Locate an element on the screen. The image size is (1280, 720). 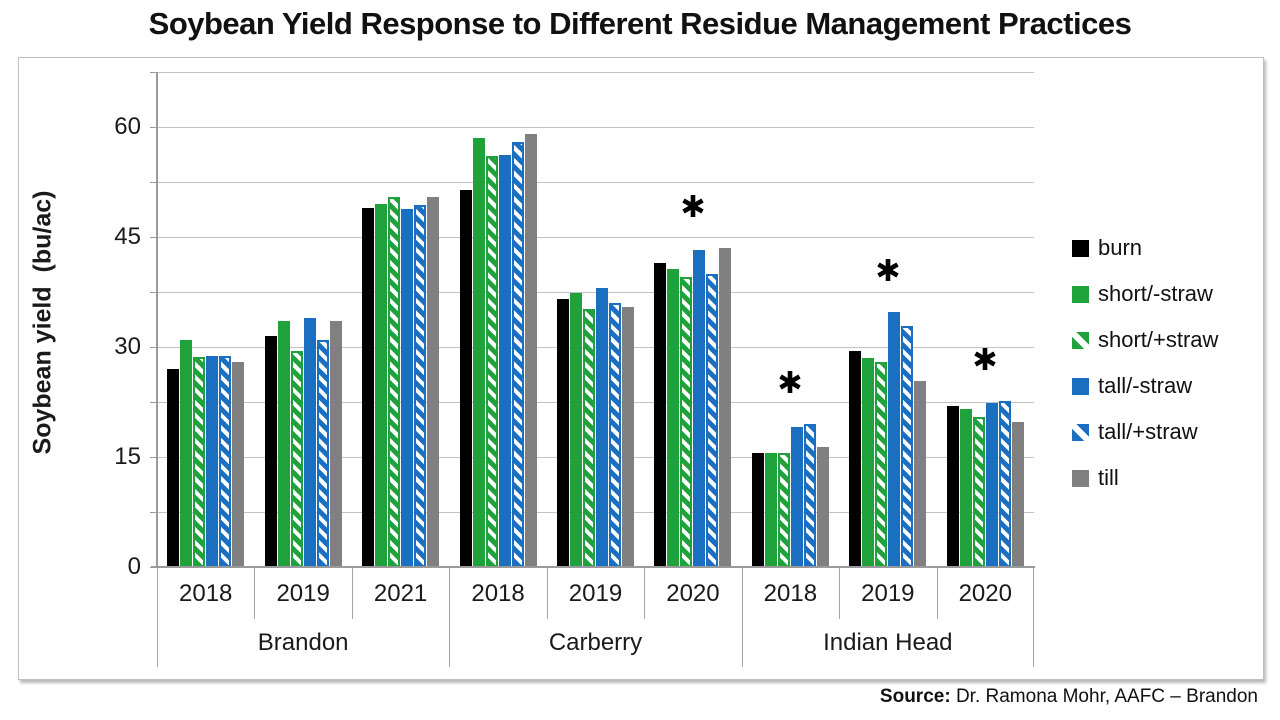
year-label: 2019 is located at coordinates (595, 593).